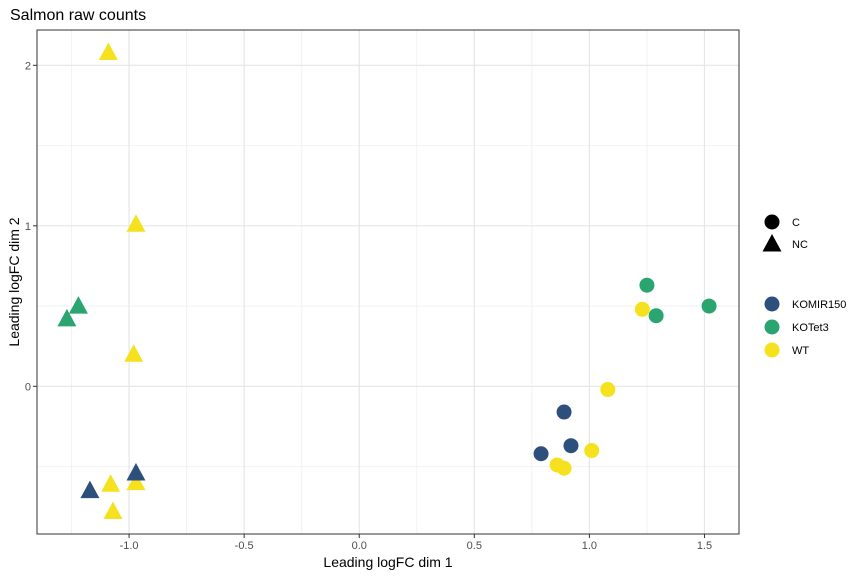 The image size is (864, 576). What do you see at coordinates (28, 66) in the screenshot?
I see `y-tick-label: 2` at bounding box center [28, 66].